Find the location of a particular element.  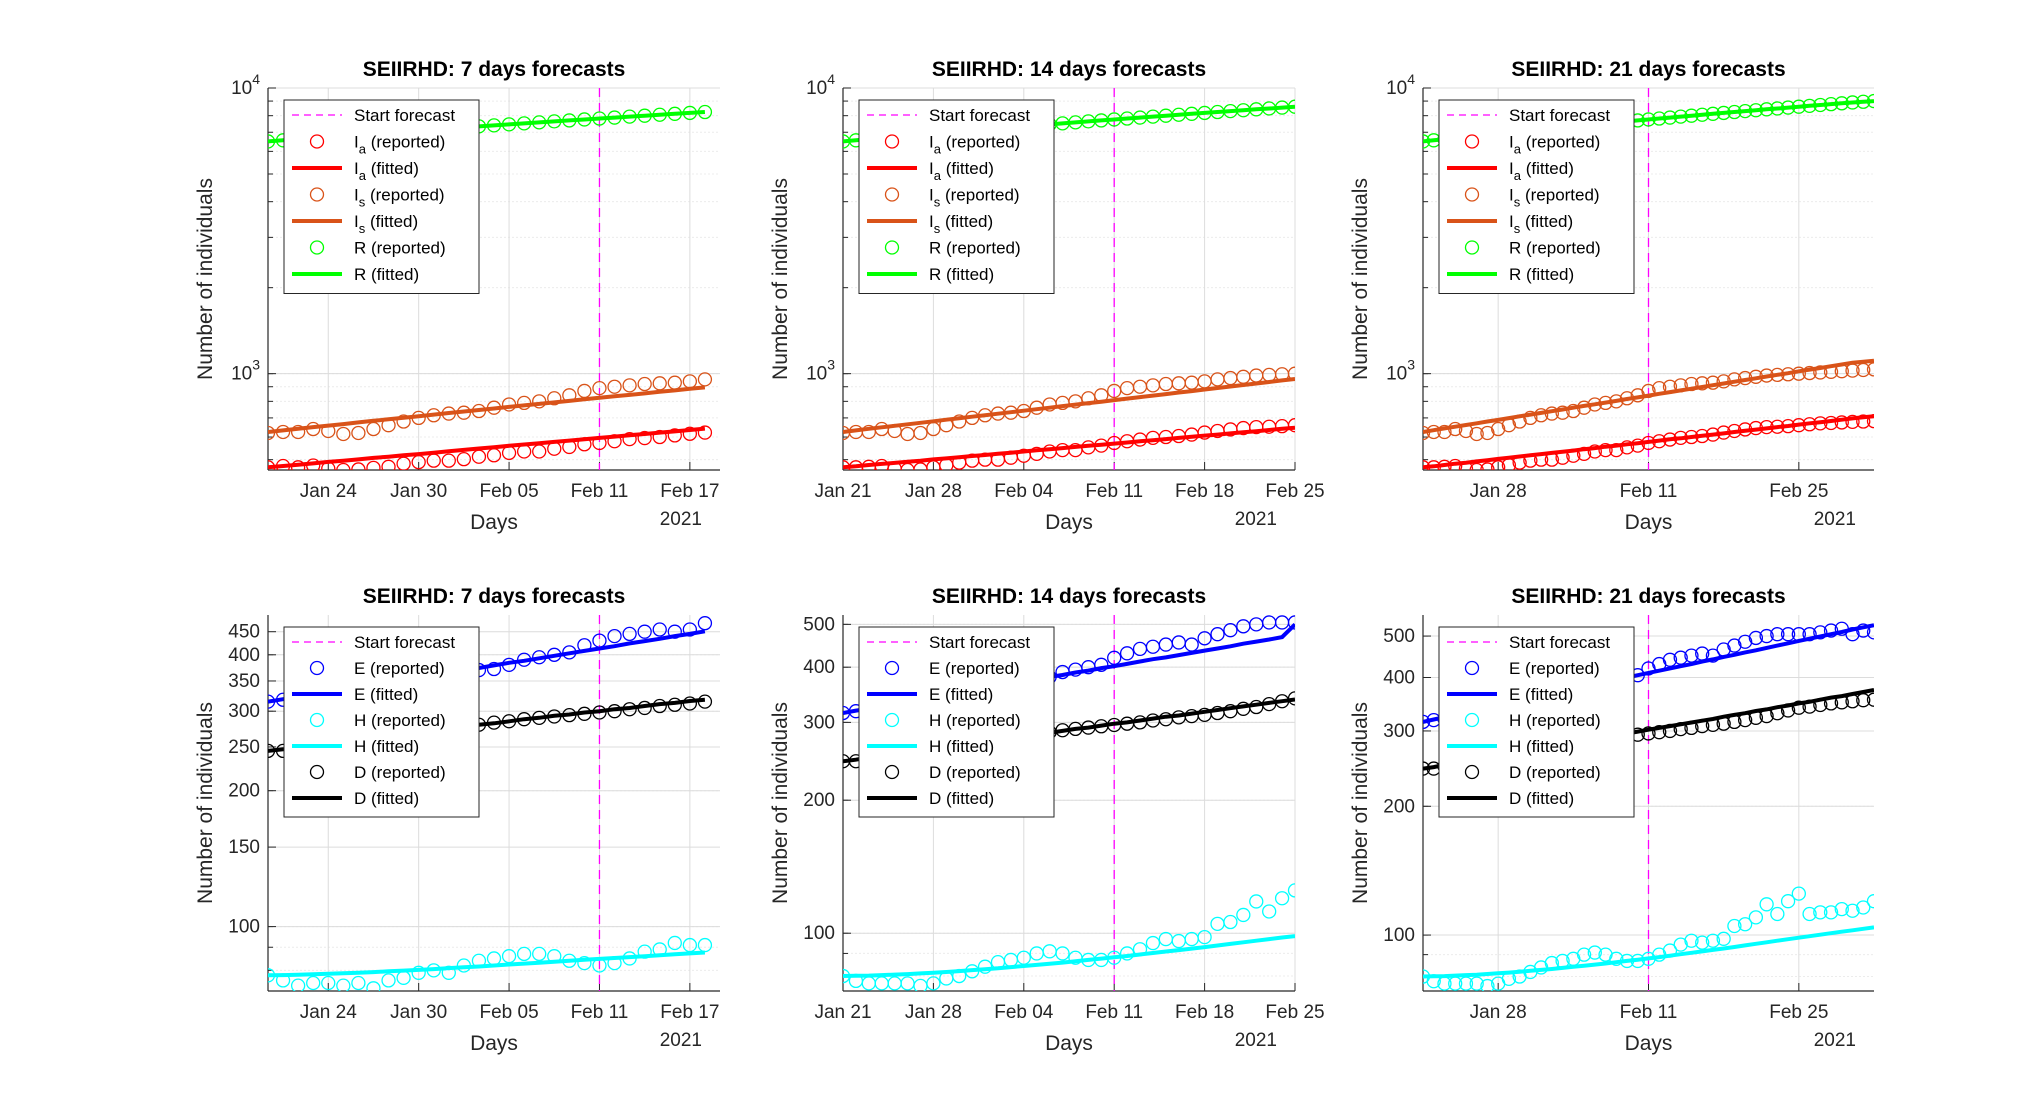

legend-label: R (fitted) is located at coordinates (386, 274).